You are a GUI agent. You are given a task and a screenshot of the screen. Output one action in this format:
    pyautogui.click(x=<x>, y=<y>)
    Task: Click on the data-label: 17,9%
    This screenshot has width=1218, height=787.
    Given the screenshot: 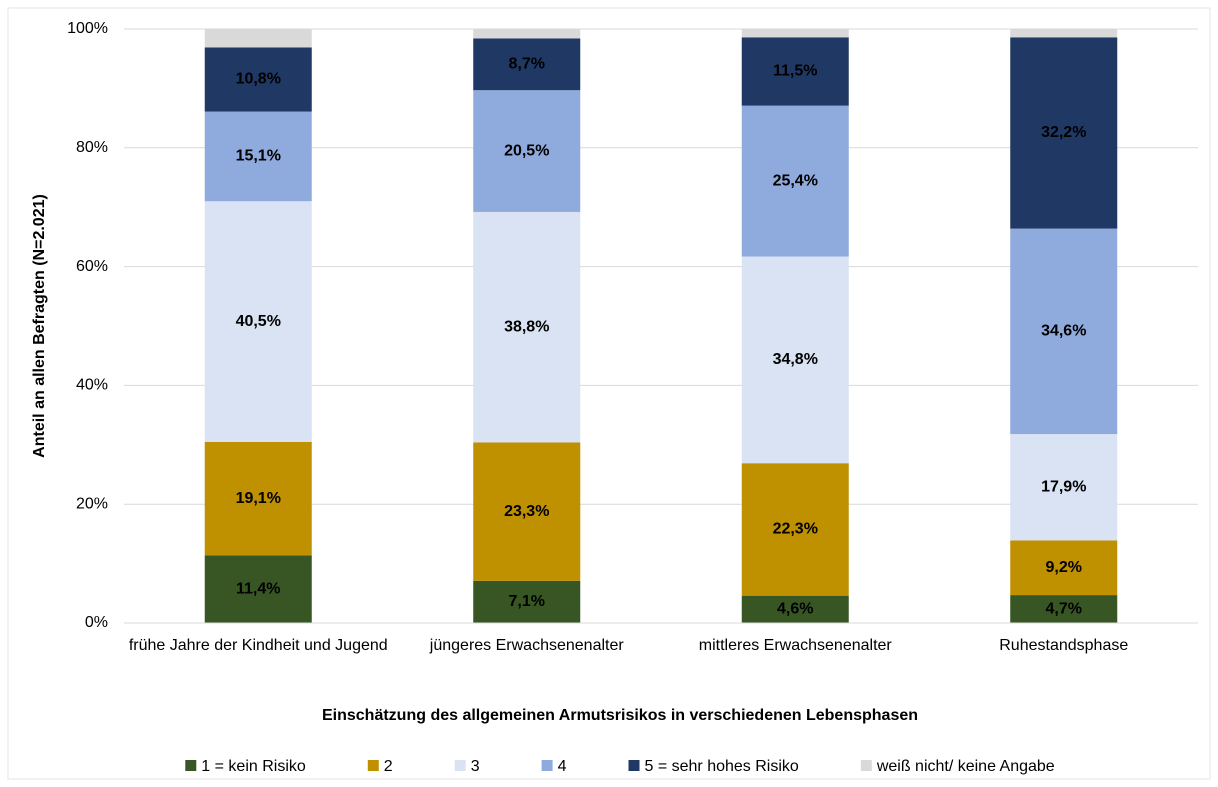 What is the action you would take?
    pyautogui.click(x=1063, y=486)
    